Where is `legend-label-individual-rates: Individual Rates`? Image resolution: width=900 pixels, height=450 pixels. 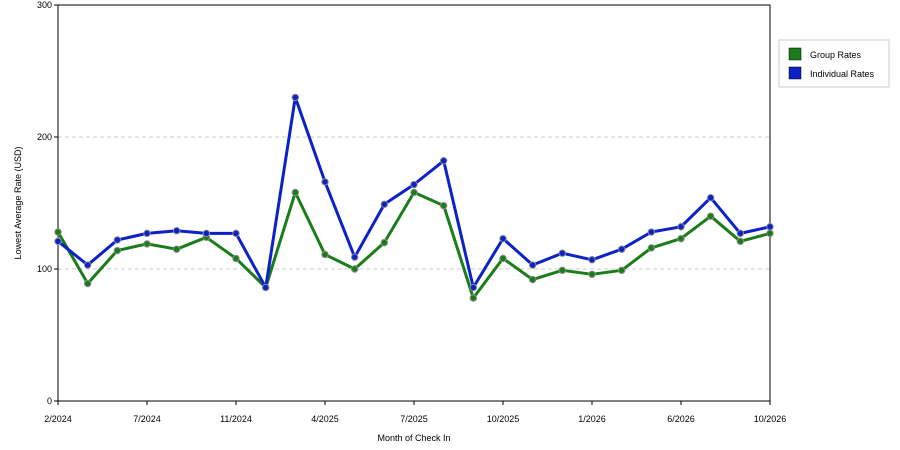 legend-label-individual-rates: Individual Rates is located at coordinates (842, 74).